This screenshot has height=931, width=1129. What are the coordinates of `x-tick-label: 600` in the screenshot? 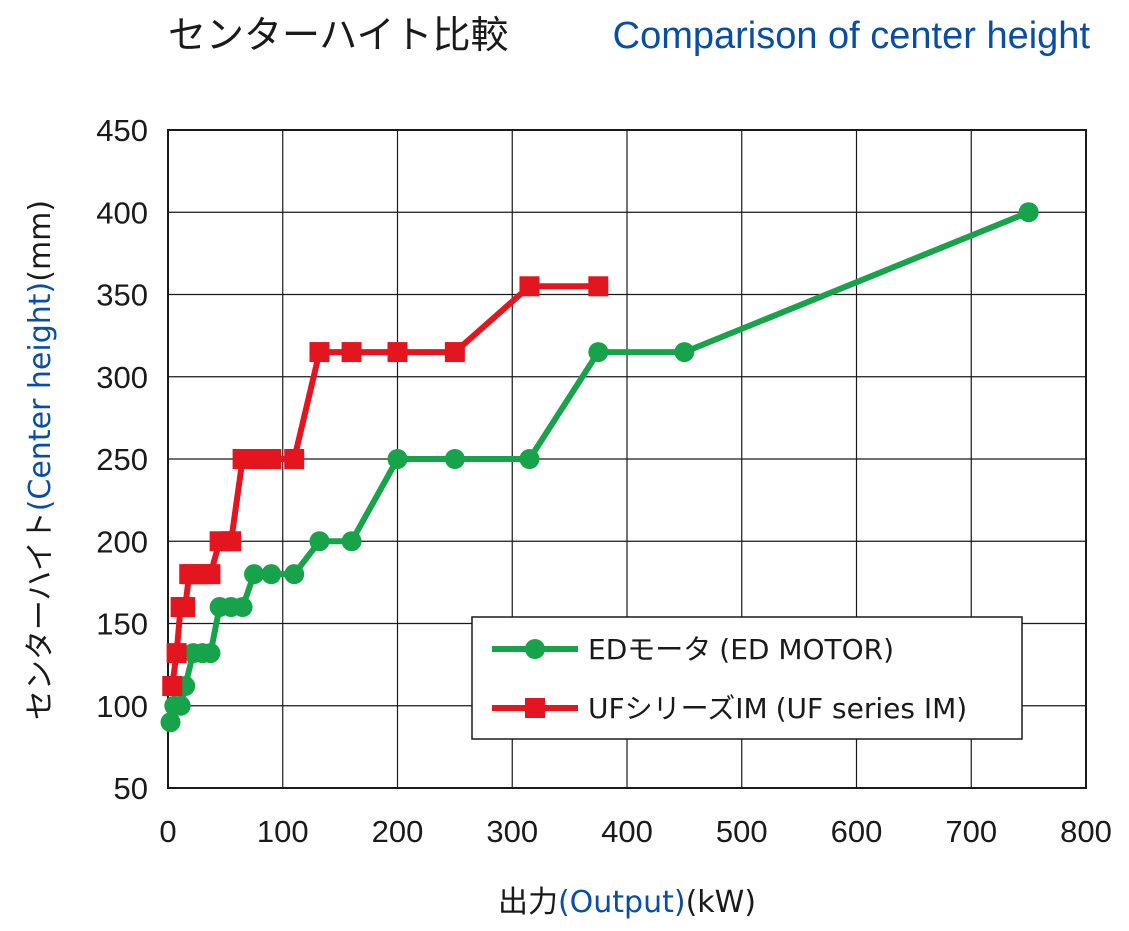 It's located at (857, 831).